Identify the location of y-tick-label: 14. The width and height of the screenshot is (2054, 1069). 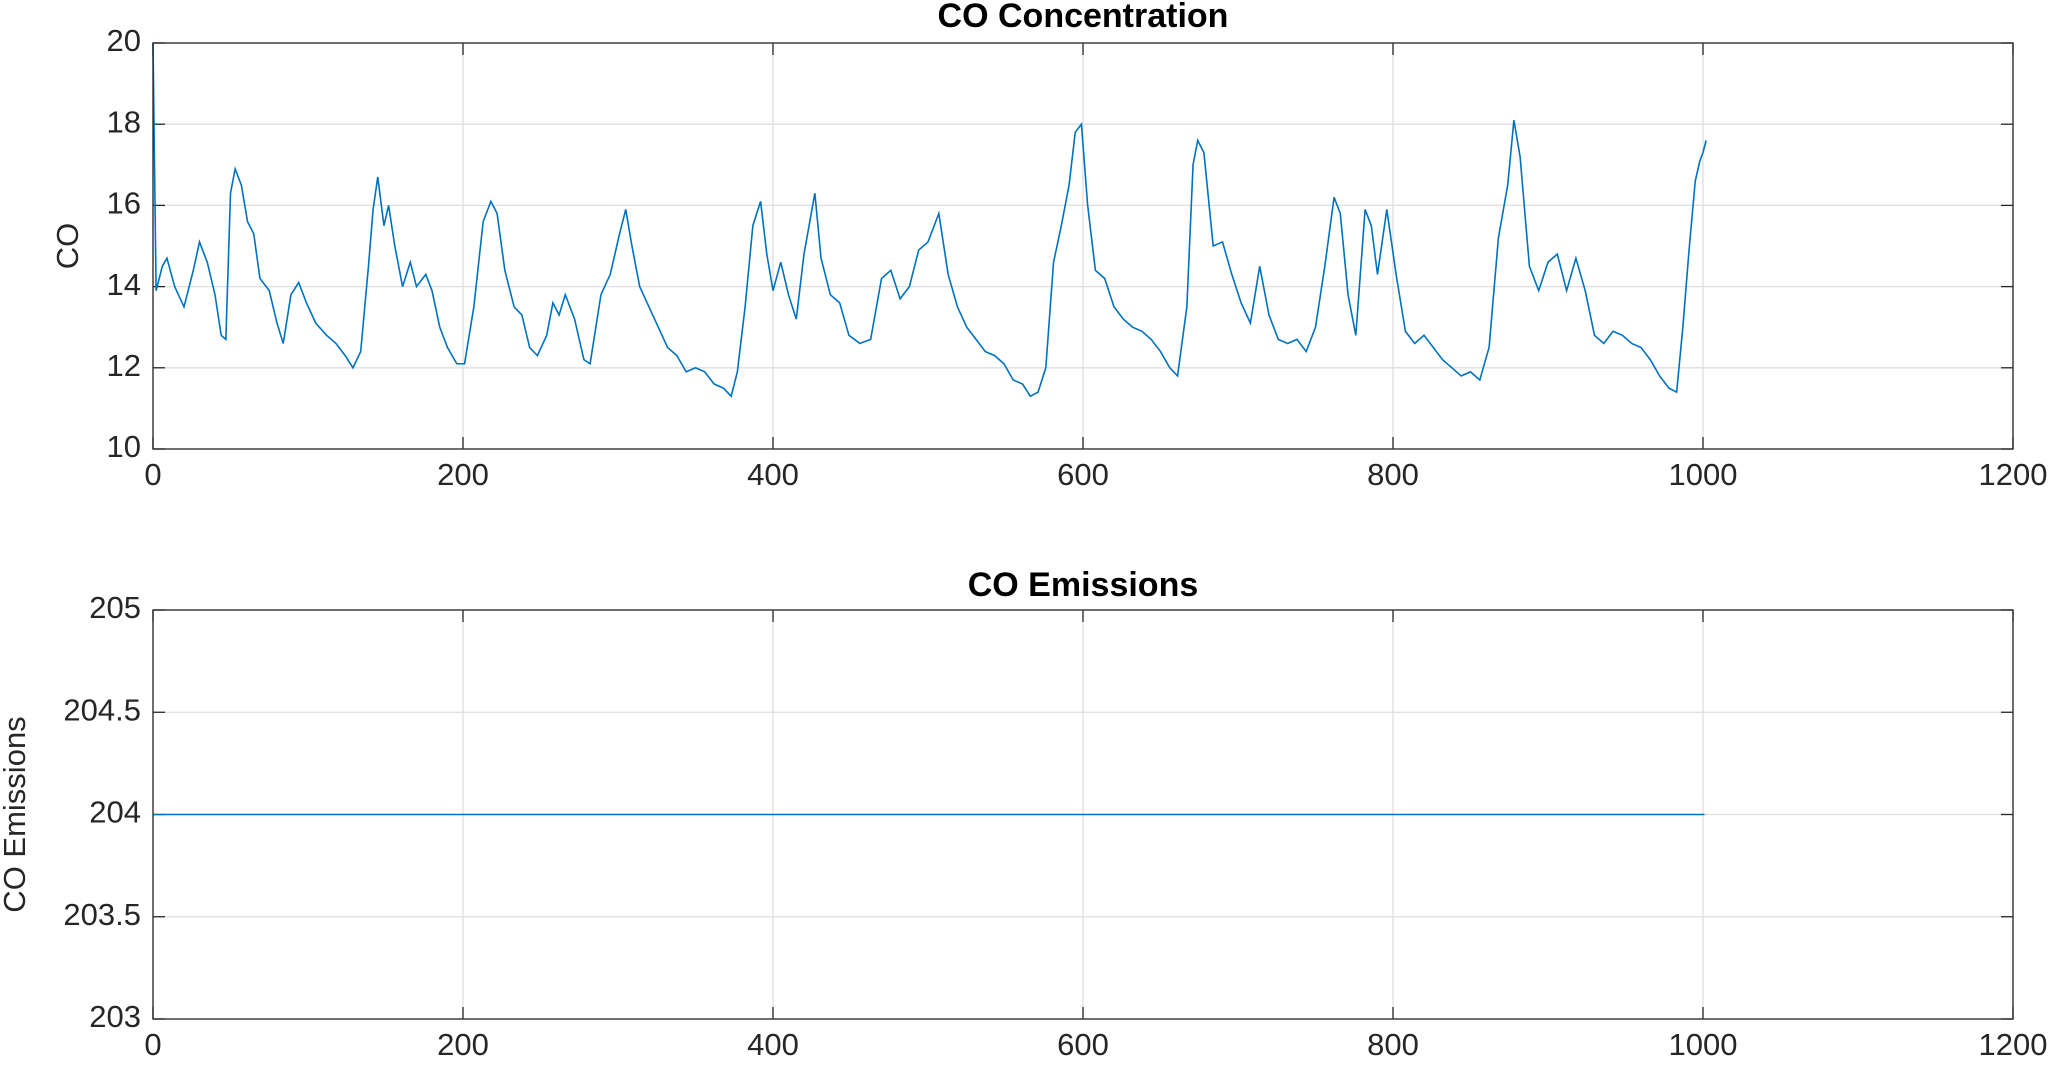
(124, 284).